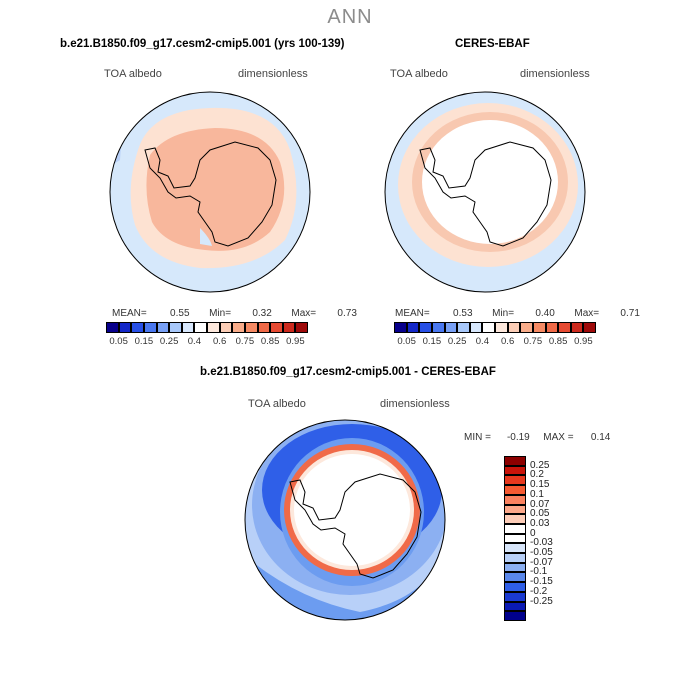  Describe the element at coordinates (457, 341) in the screenshot. I see `right-colorbar-tick-label: 0.25` at that location.